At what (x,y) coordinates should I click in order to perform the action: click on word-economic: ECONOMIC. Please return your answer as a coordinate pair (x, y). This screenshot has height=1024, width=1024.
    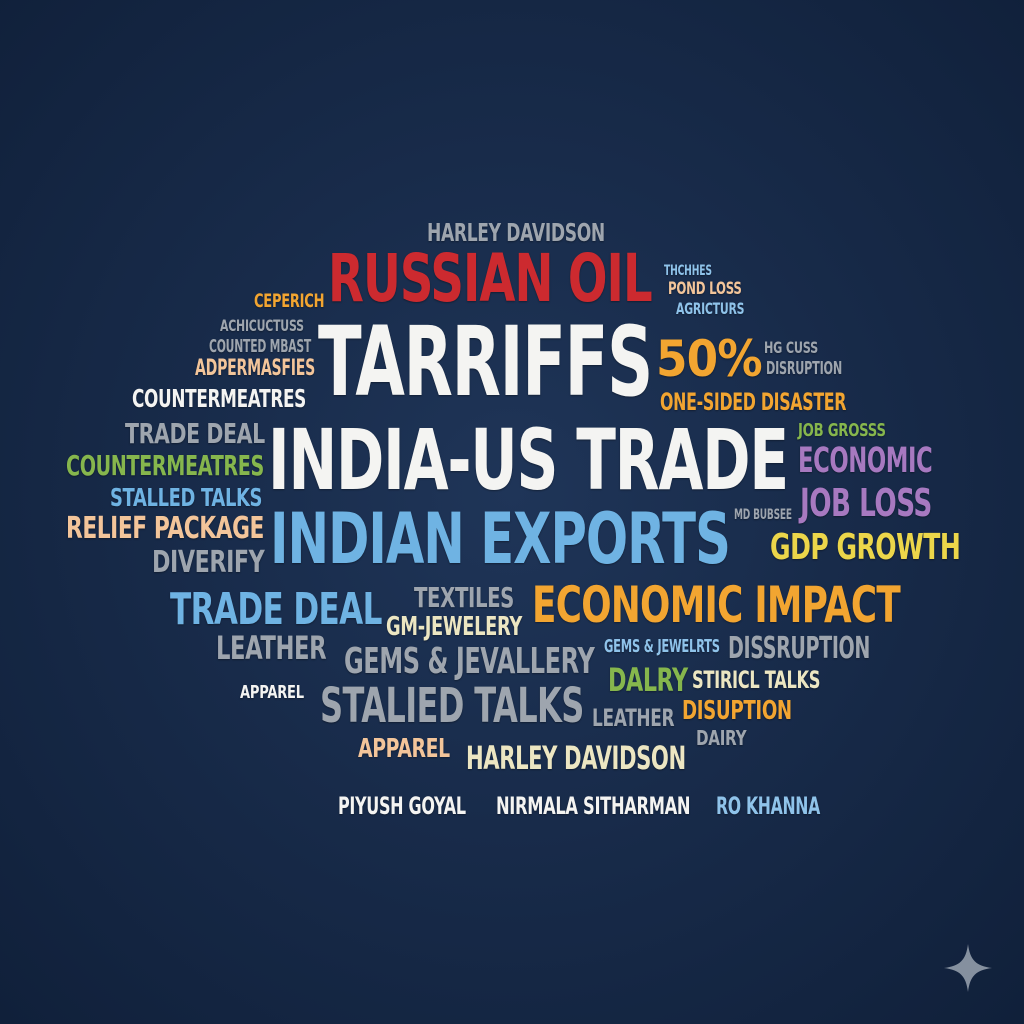
    Looking at the image, I should click on (865, 461).